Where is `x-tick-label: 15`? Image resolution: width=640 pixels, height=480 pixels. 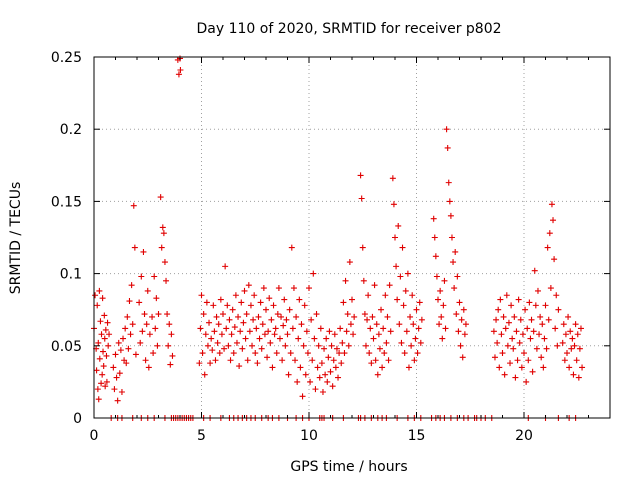 x-tick-label: 15 is located at coordinates (417, 436).